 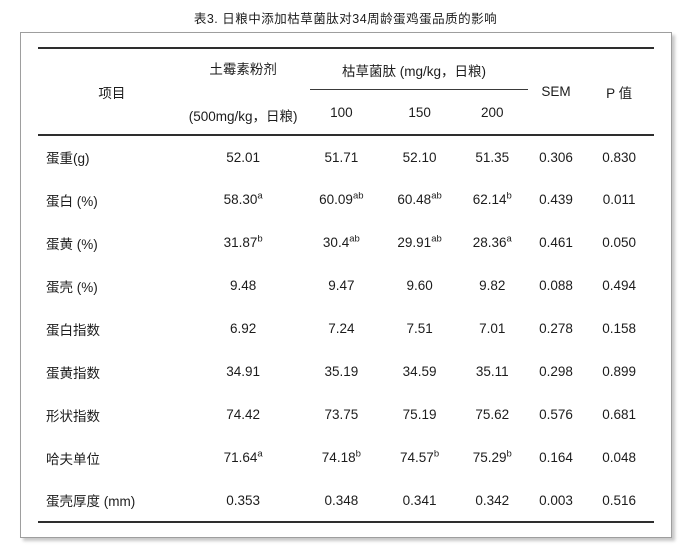 I want to click on row-label: 蛋壳 (%), so click(x=72, y=287).